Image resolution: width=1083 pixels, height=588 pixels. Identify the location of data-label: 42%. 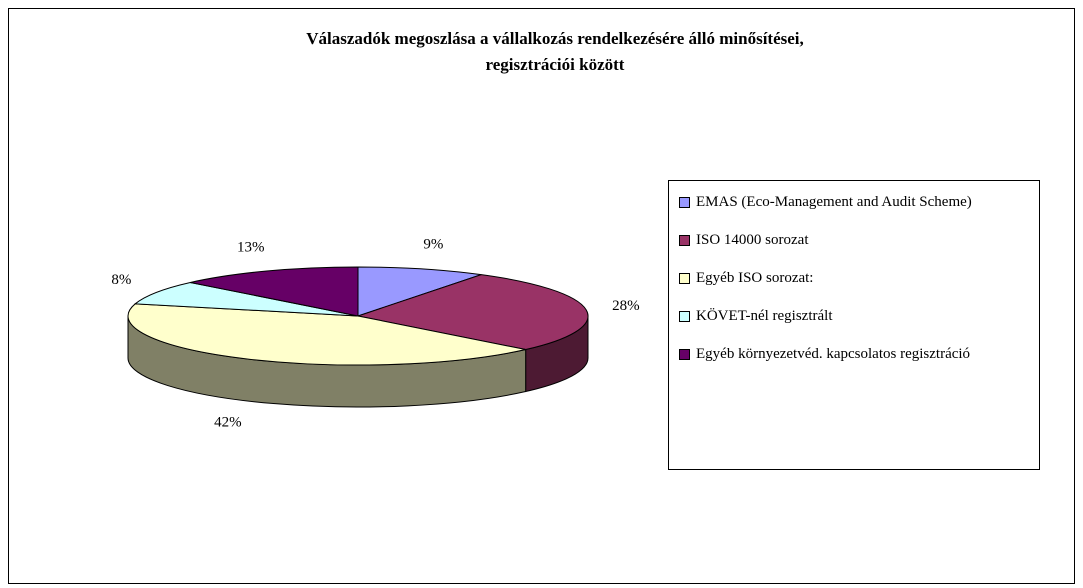
(228, 422).